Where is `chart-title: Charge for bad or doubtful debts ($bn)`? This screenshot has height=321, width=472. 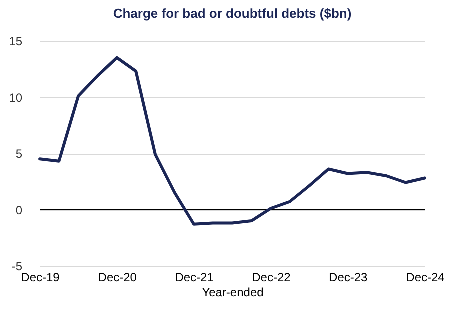
chart-title: Charge for bad or doubtful debts ($bn) is located at coordinates (232, 13).